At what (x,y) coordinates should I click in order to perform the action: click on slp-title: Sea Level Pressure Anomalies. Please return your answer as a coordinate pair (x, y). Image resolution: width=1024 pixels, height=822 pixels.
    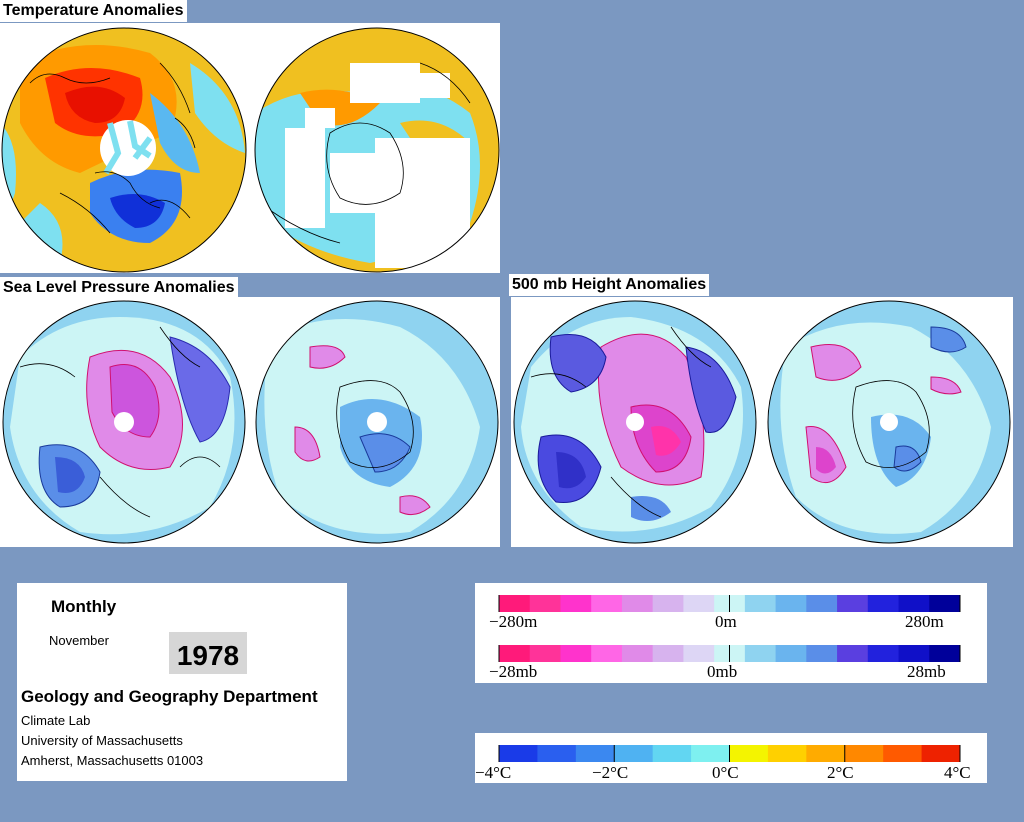
    Looking at the image, I should click on (119, 288).